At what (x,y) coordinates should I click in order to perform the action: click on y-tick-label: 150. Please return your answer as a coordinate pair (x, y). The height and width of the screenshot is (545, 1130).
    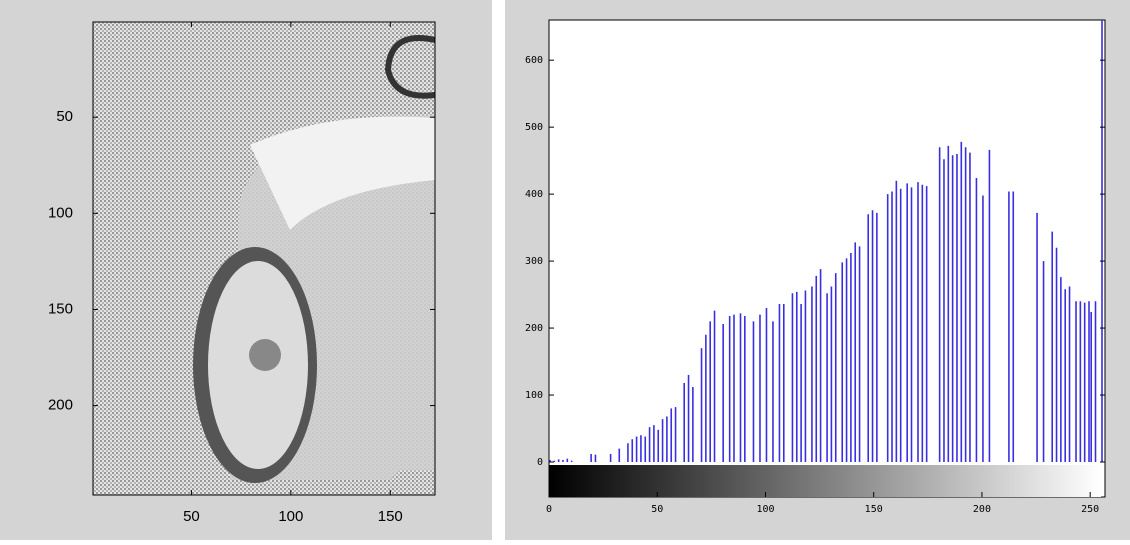
    Looking at the image, I should click on (60, 308).